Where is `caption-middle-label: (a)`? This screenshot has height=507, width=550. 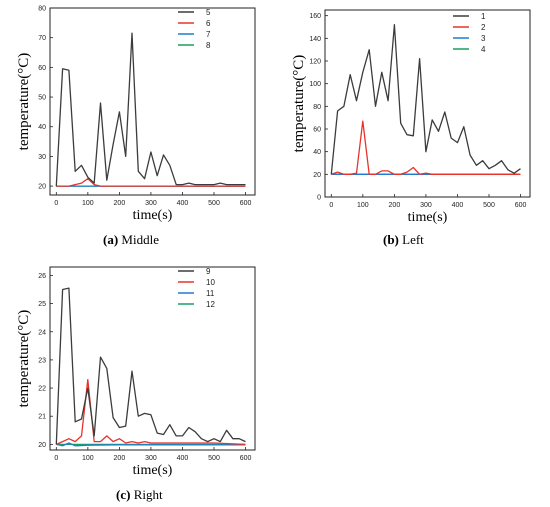 caption-middle-label: (a) is located at coordinates (111, 239).